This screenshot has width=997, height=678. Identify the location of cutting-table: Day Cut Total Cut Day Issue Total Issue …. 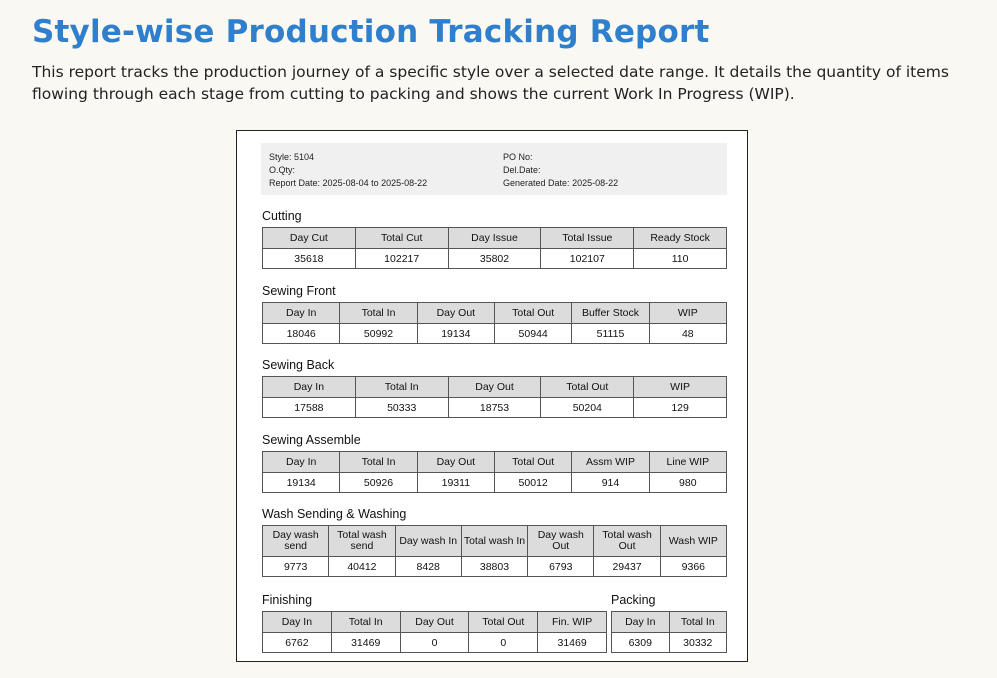
(494, 248).